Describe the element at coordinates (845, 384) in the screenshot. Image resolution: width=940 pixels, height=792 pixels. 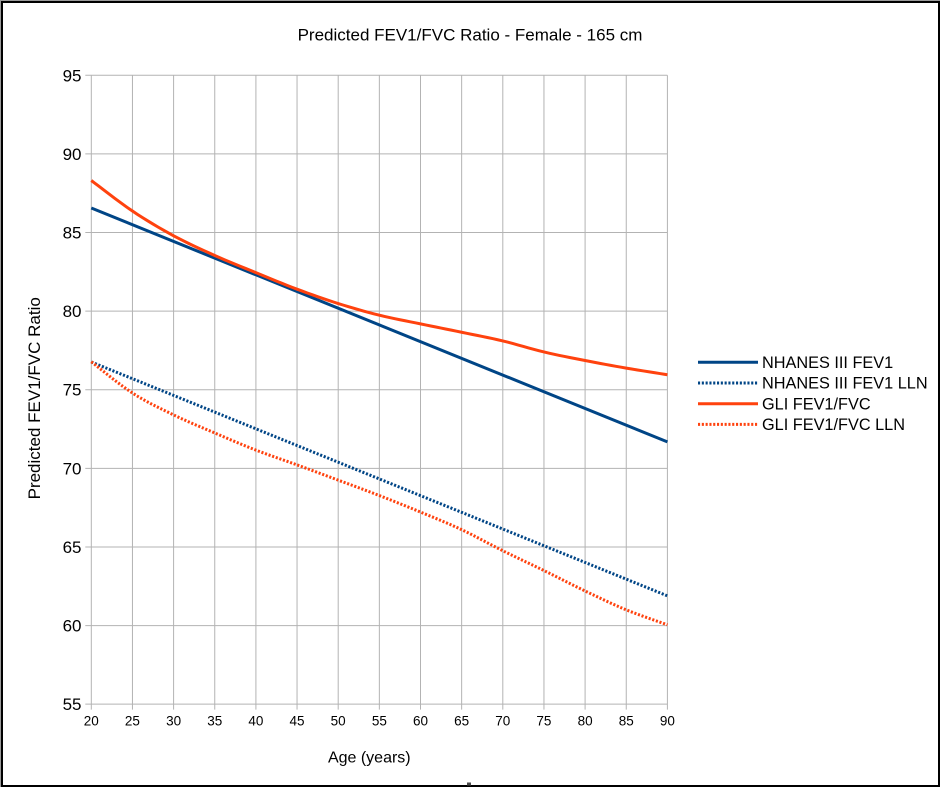
I see `svg-text: NHANES III FEV1 LLN` at that location.